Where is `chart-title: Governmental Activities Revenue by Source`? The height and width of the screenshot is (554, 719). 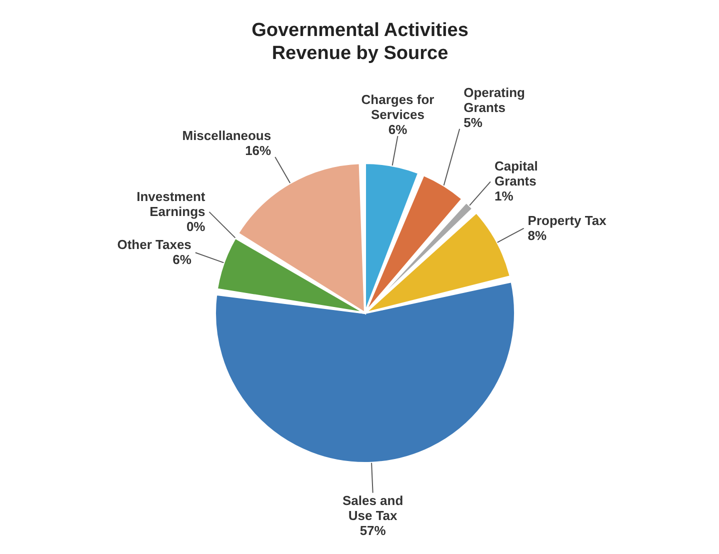 chart-title: Governmental Activities Revenue by Source is located at coordinates (360, 42).